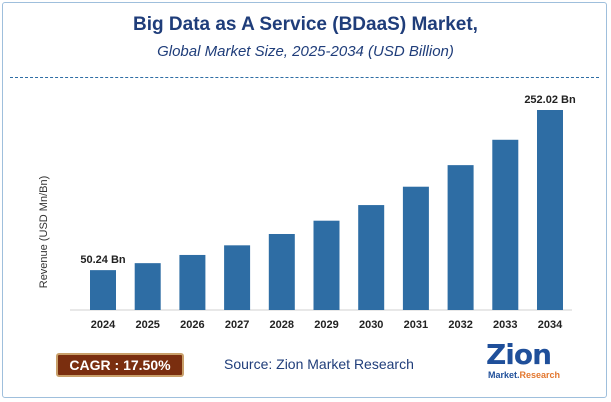 This screenshot has height=402, width=611. I want to click on x-tick-2029: 2029, so click(326, 325).